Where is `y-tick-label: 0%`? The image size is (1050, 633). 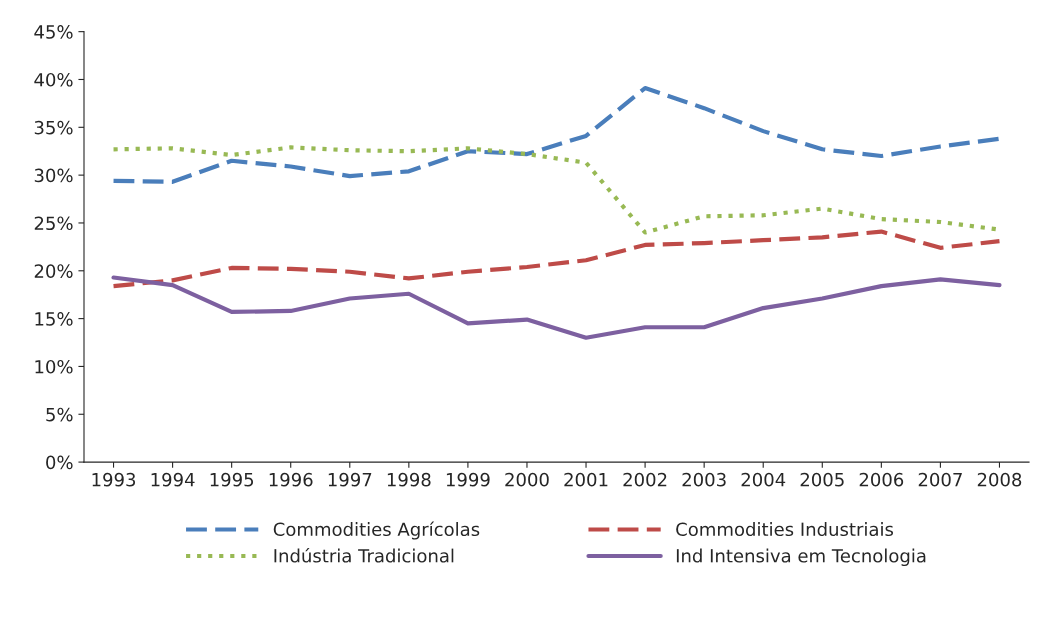 y-tick-label: 0% is located at coordinates (59, 462).